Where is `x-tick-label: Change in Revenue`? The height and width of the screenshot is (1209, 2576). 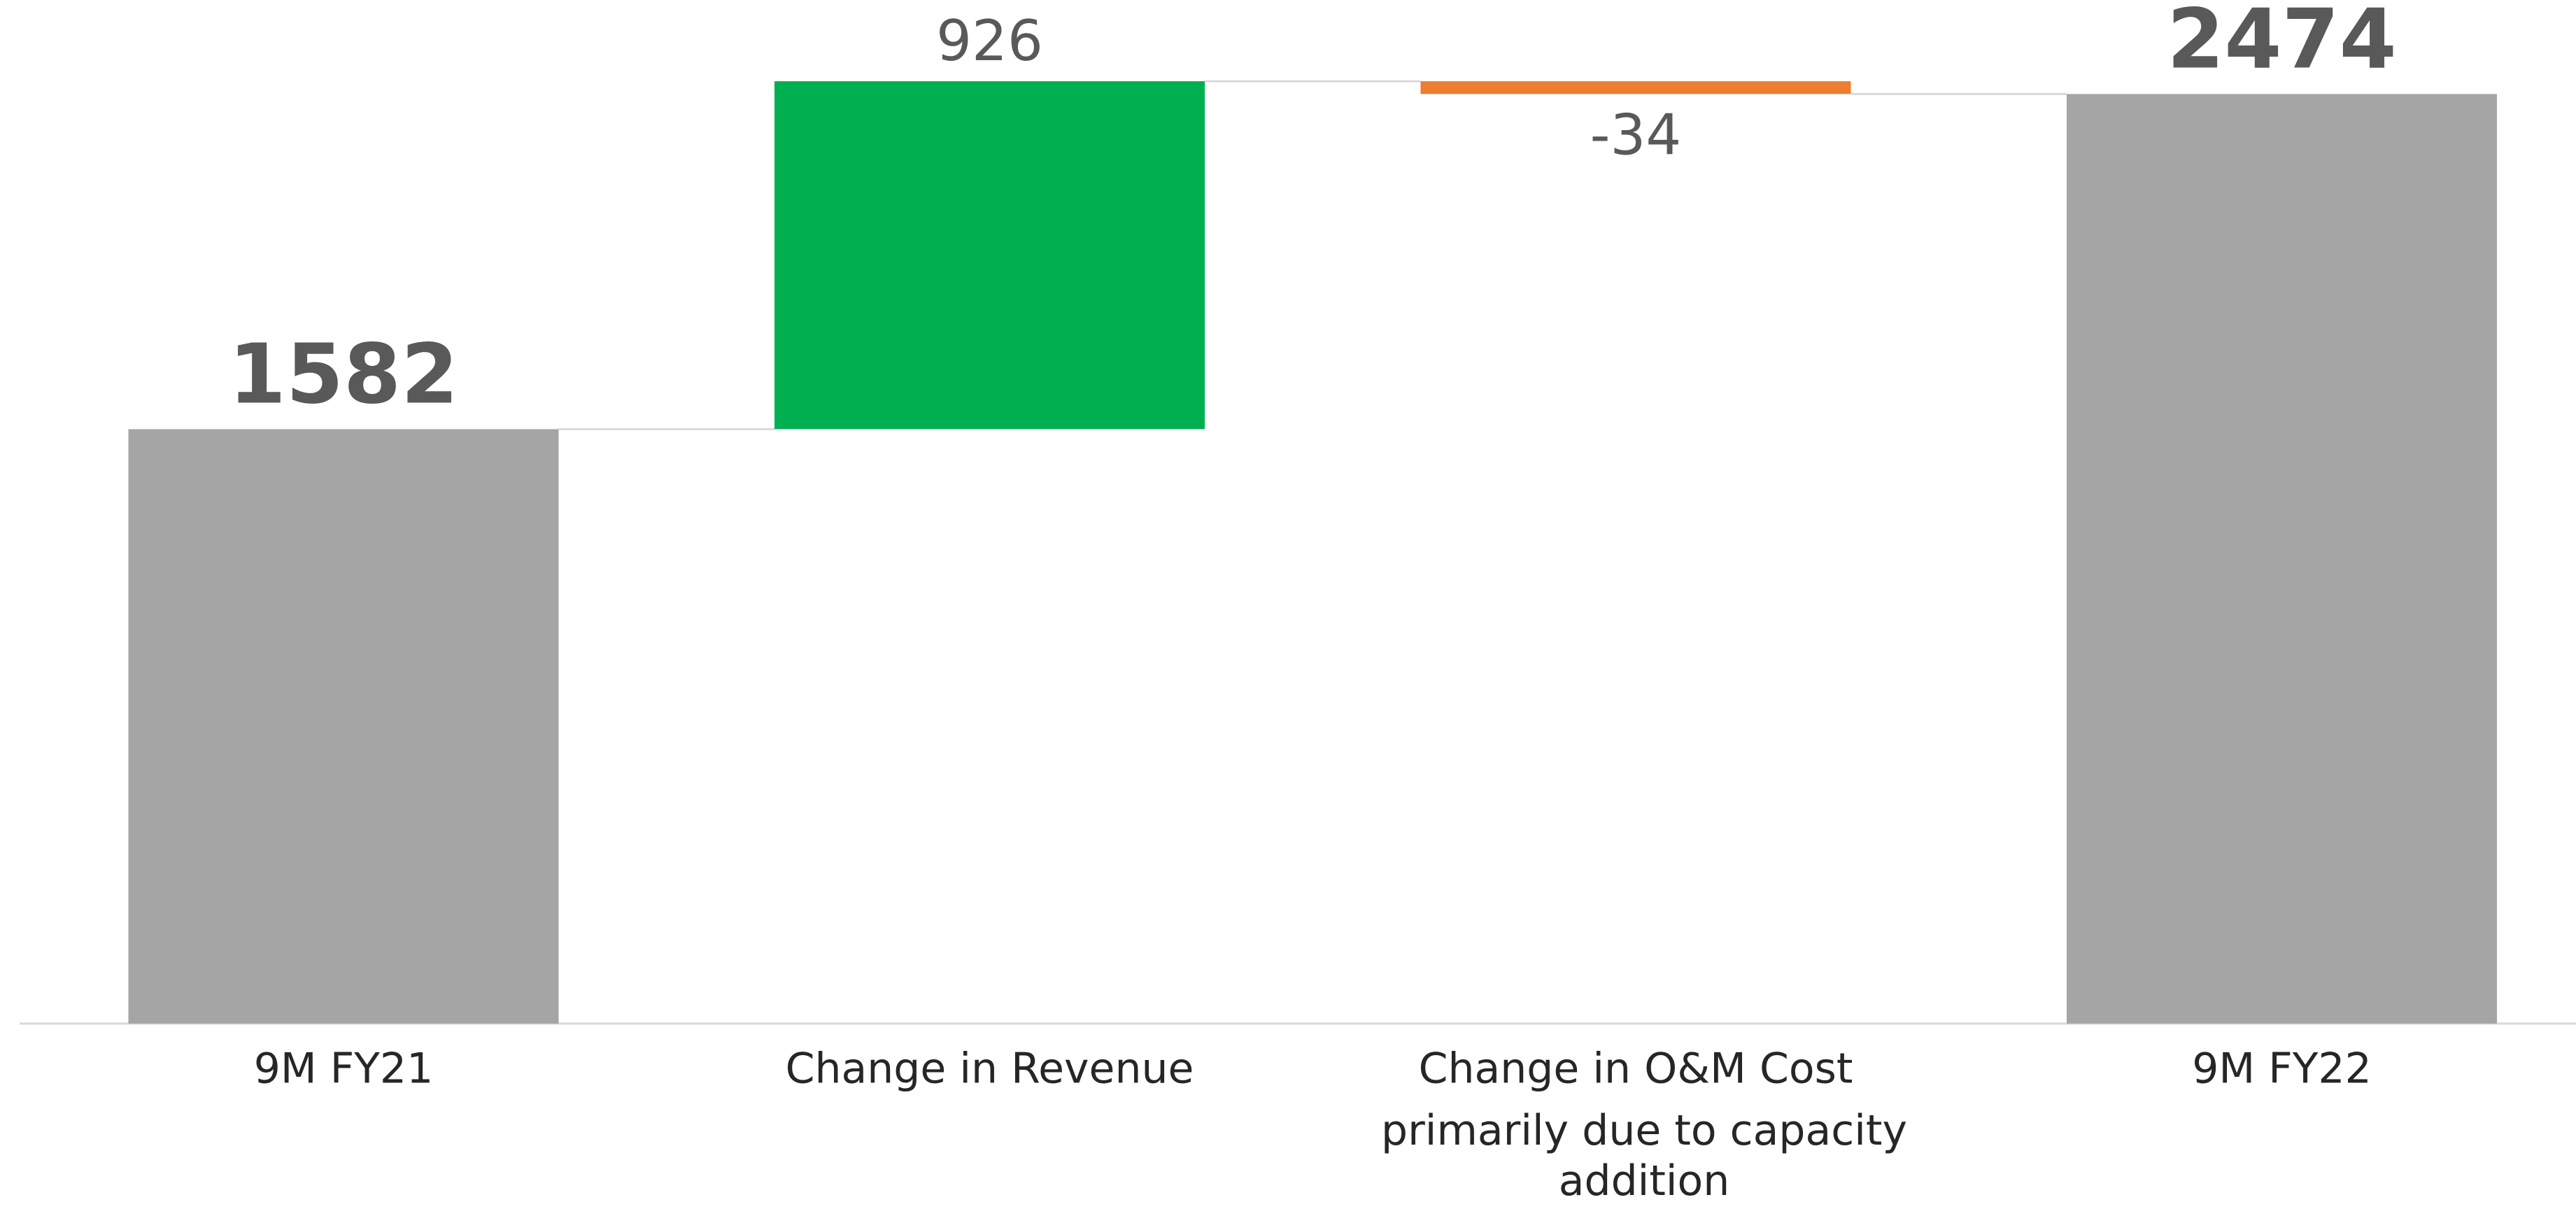
x-tick-label: Change in Revenue is located at coordinates (990, 1069).